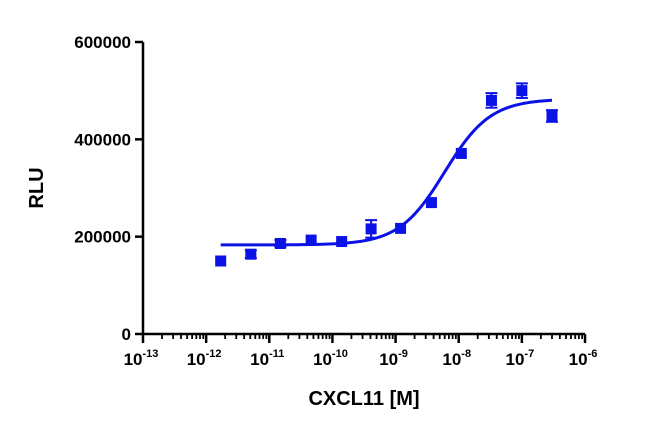 This screenshot has height=426, width=650. What do you see at coordinates (456, 358) in the screenshot?
I see `x-tick-label: 10⁻⁸` at bounding box center [456, 358].